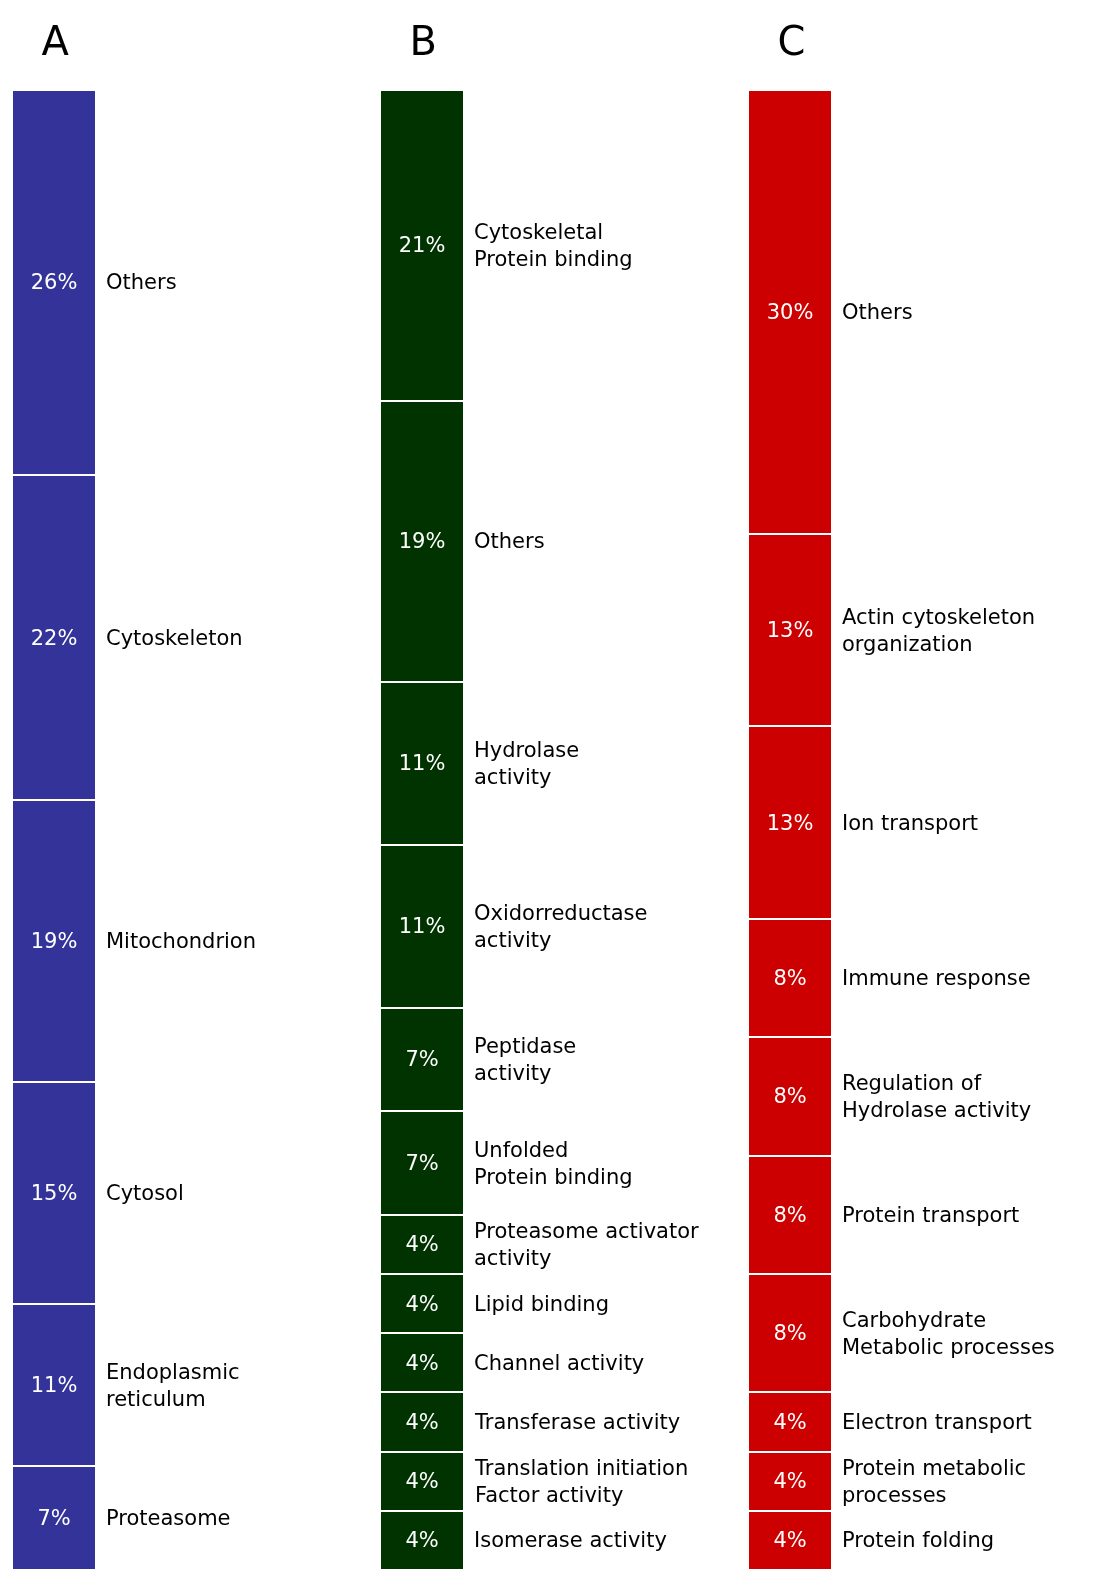 Image resolution: width=1106 pixels, height=1595 pixels. I want to click on series-label: Lipid binding, so click(541, 1304).